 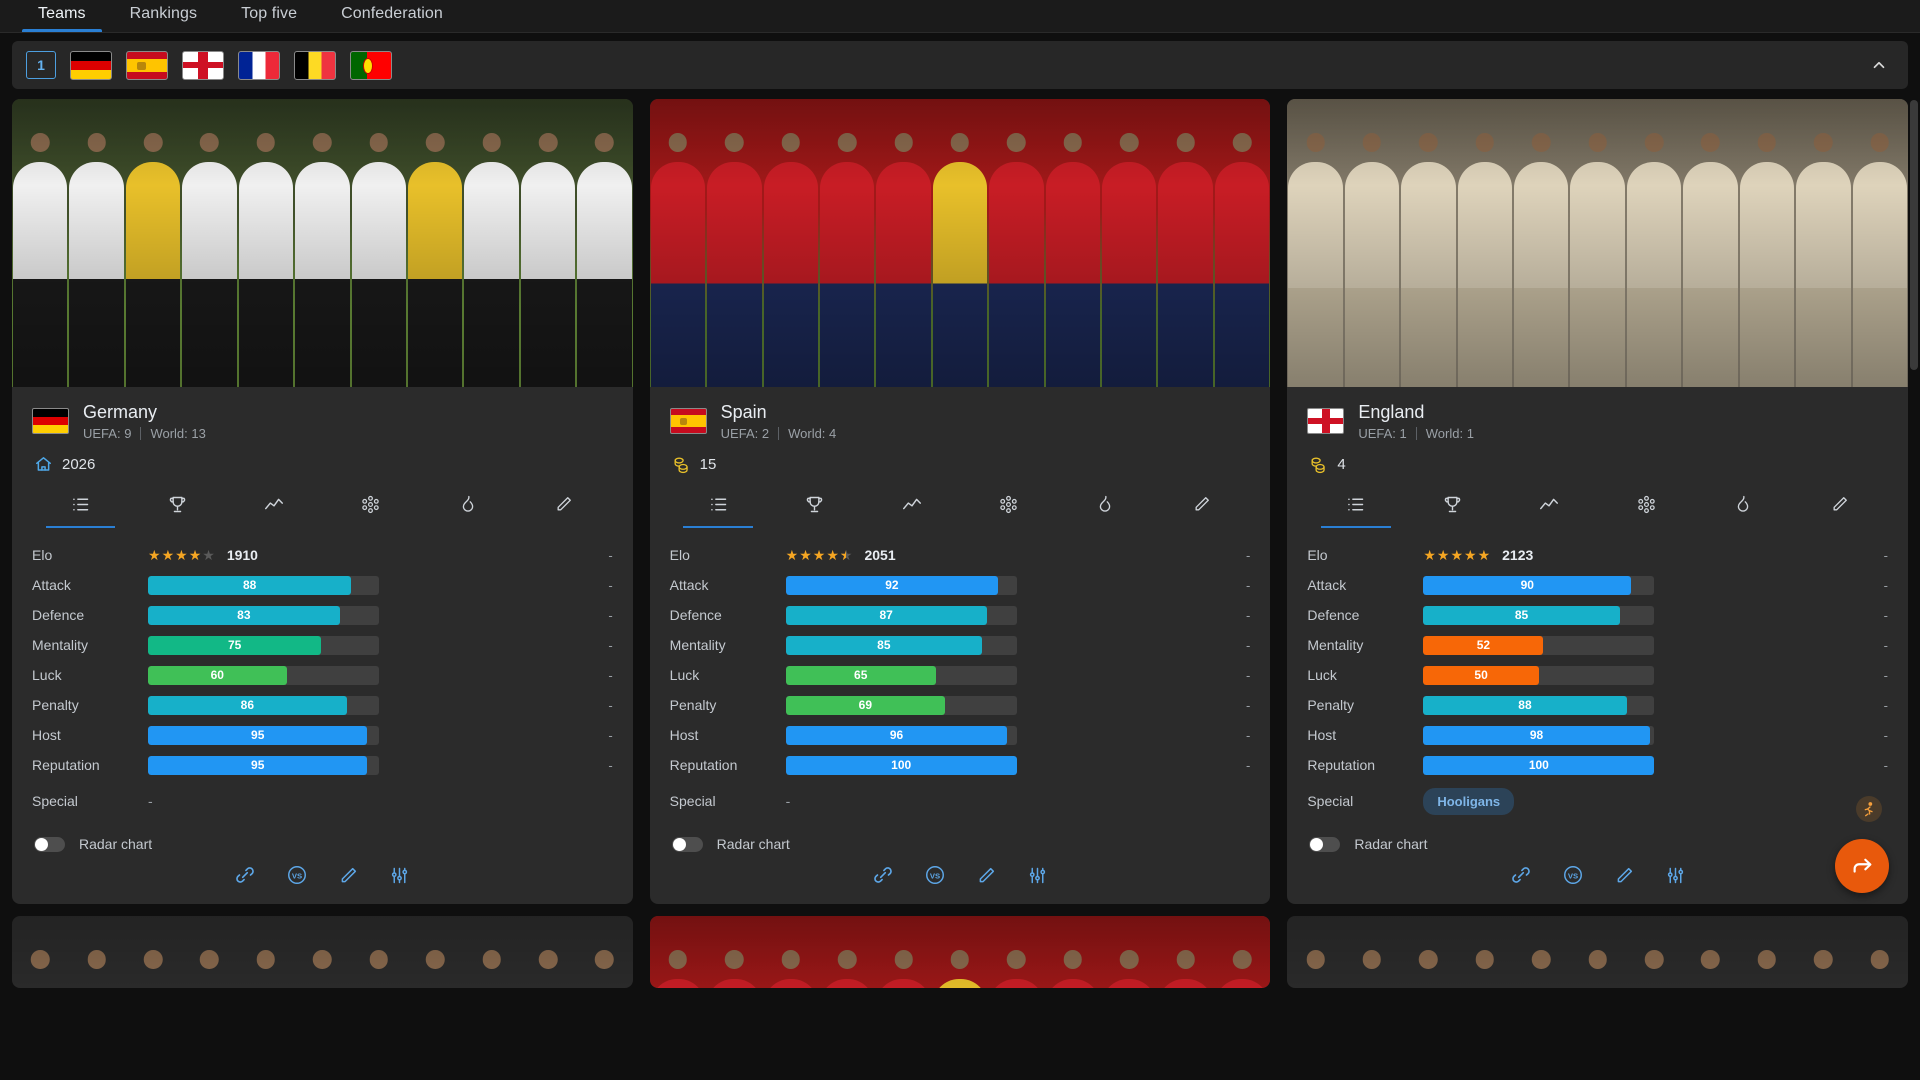 I want to click on running-person-badge, so click(x=1869, y=809).